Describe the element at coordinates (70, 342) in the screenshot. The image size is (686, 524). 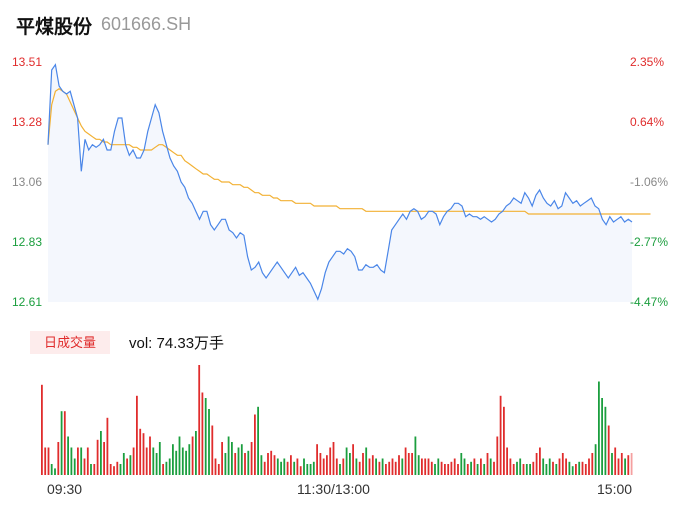
I see `volume-tab: 日成交量` at that location.